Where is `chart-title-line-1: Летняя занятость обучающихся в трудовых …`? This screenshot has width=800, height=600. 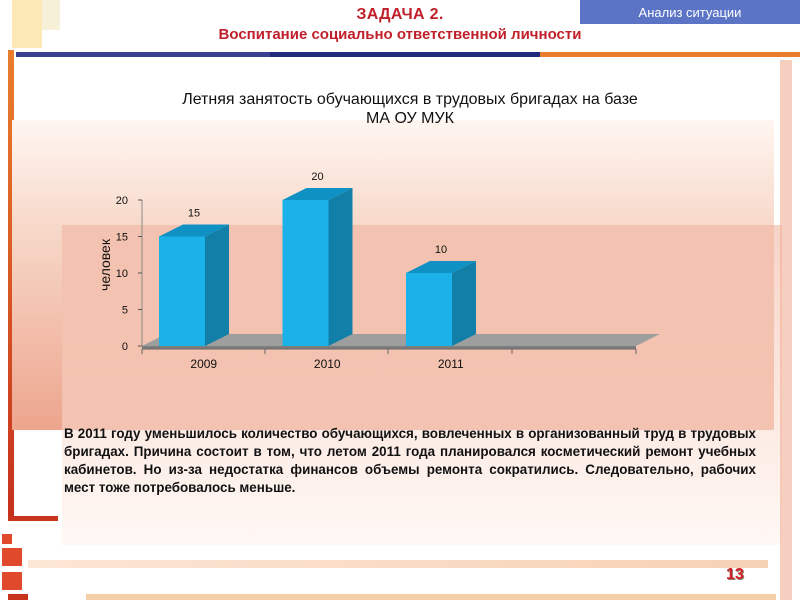
chart-title-line-1: Летняя занятость обучающихся в трудовых … is located at coordinates (410, 99).